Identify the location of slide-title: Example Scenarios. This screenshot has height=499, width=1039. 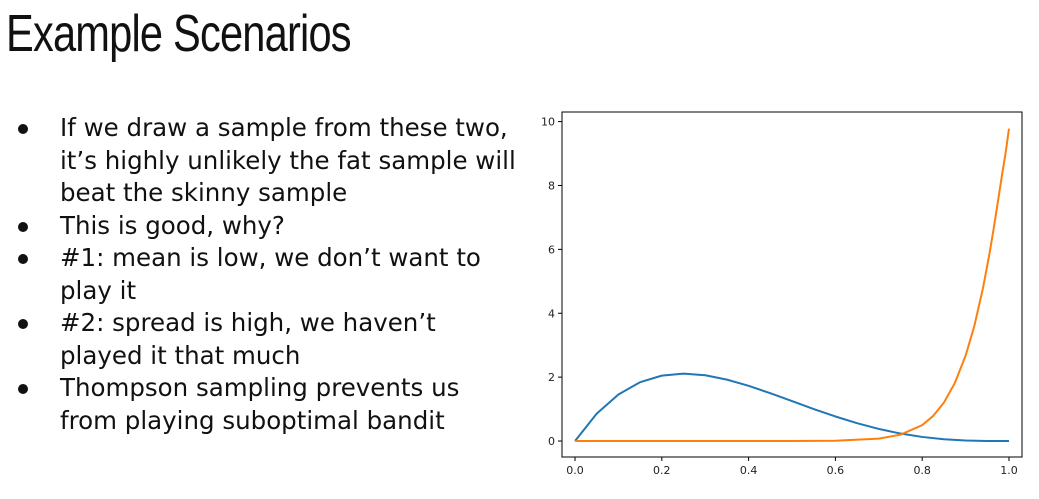
(179, 34).